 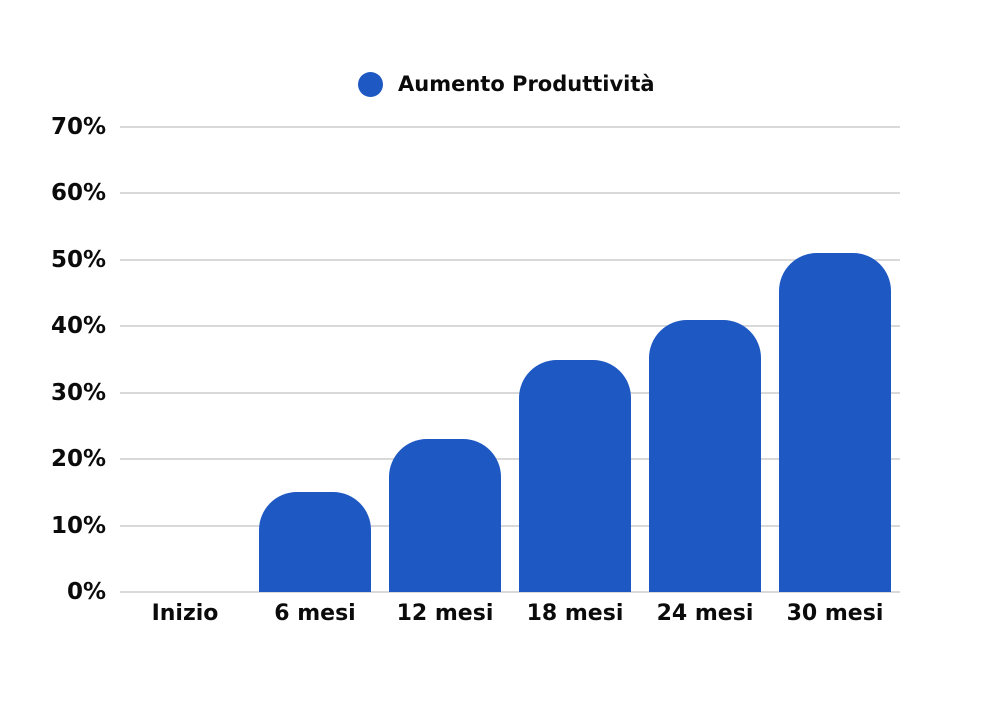 What do you see at coordinates (78, 459) in the screenshot?
I see `y-axis-tick-label: 20%` at bounding box center [78, 459].